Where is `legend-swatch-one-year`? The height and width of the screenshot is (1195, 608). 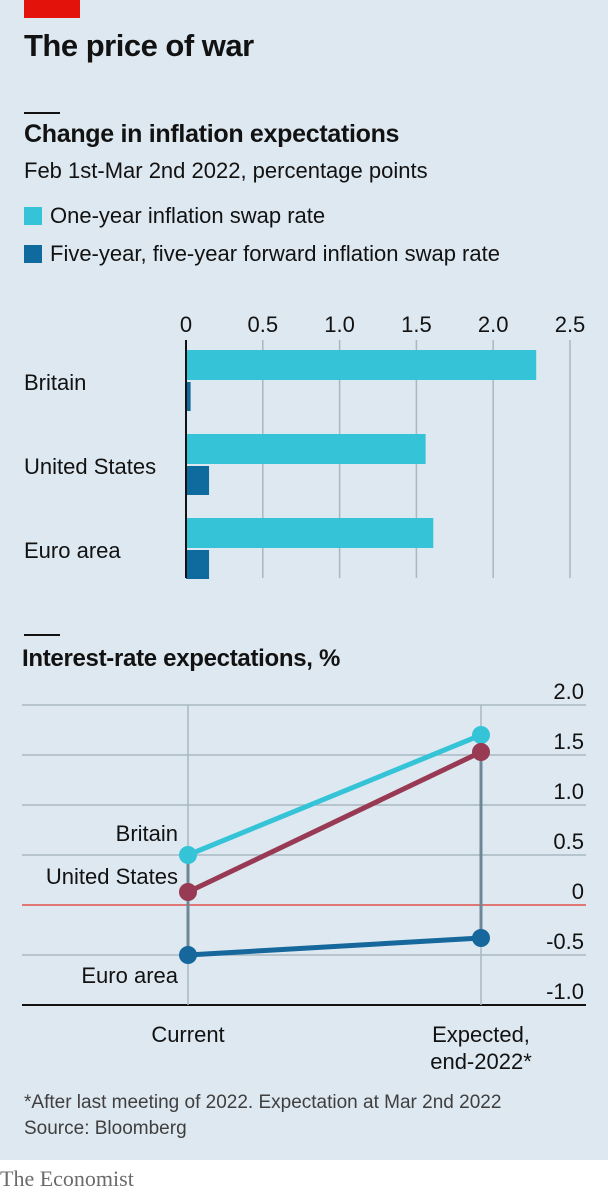 legend-swatch-one-year is located at coordinates (33, 216).